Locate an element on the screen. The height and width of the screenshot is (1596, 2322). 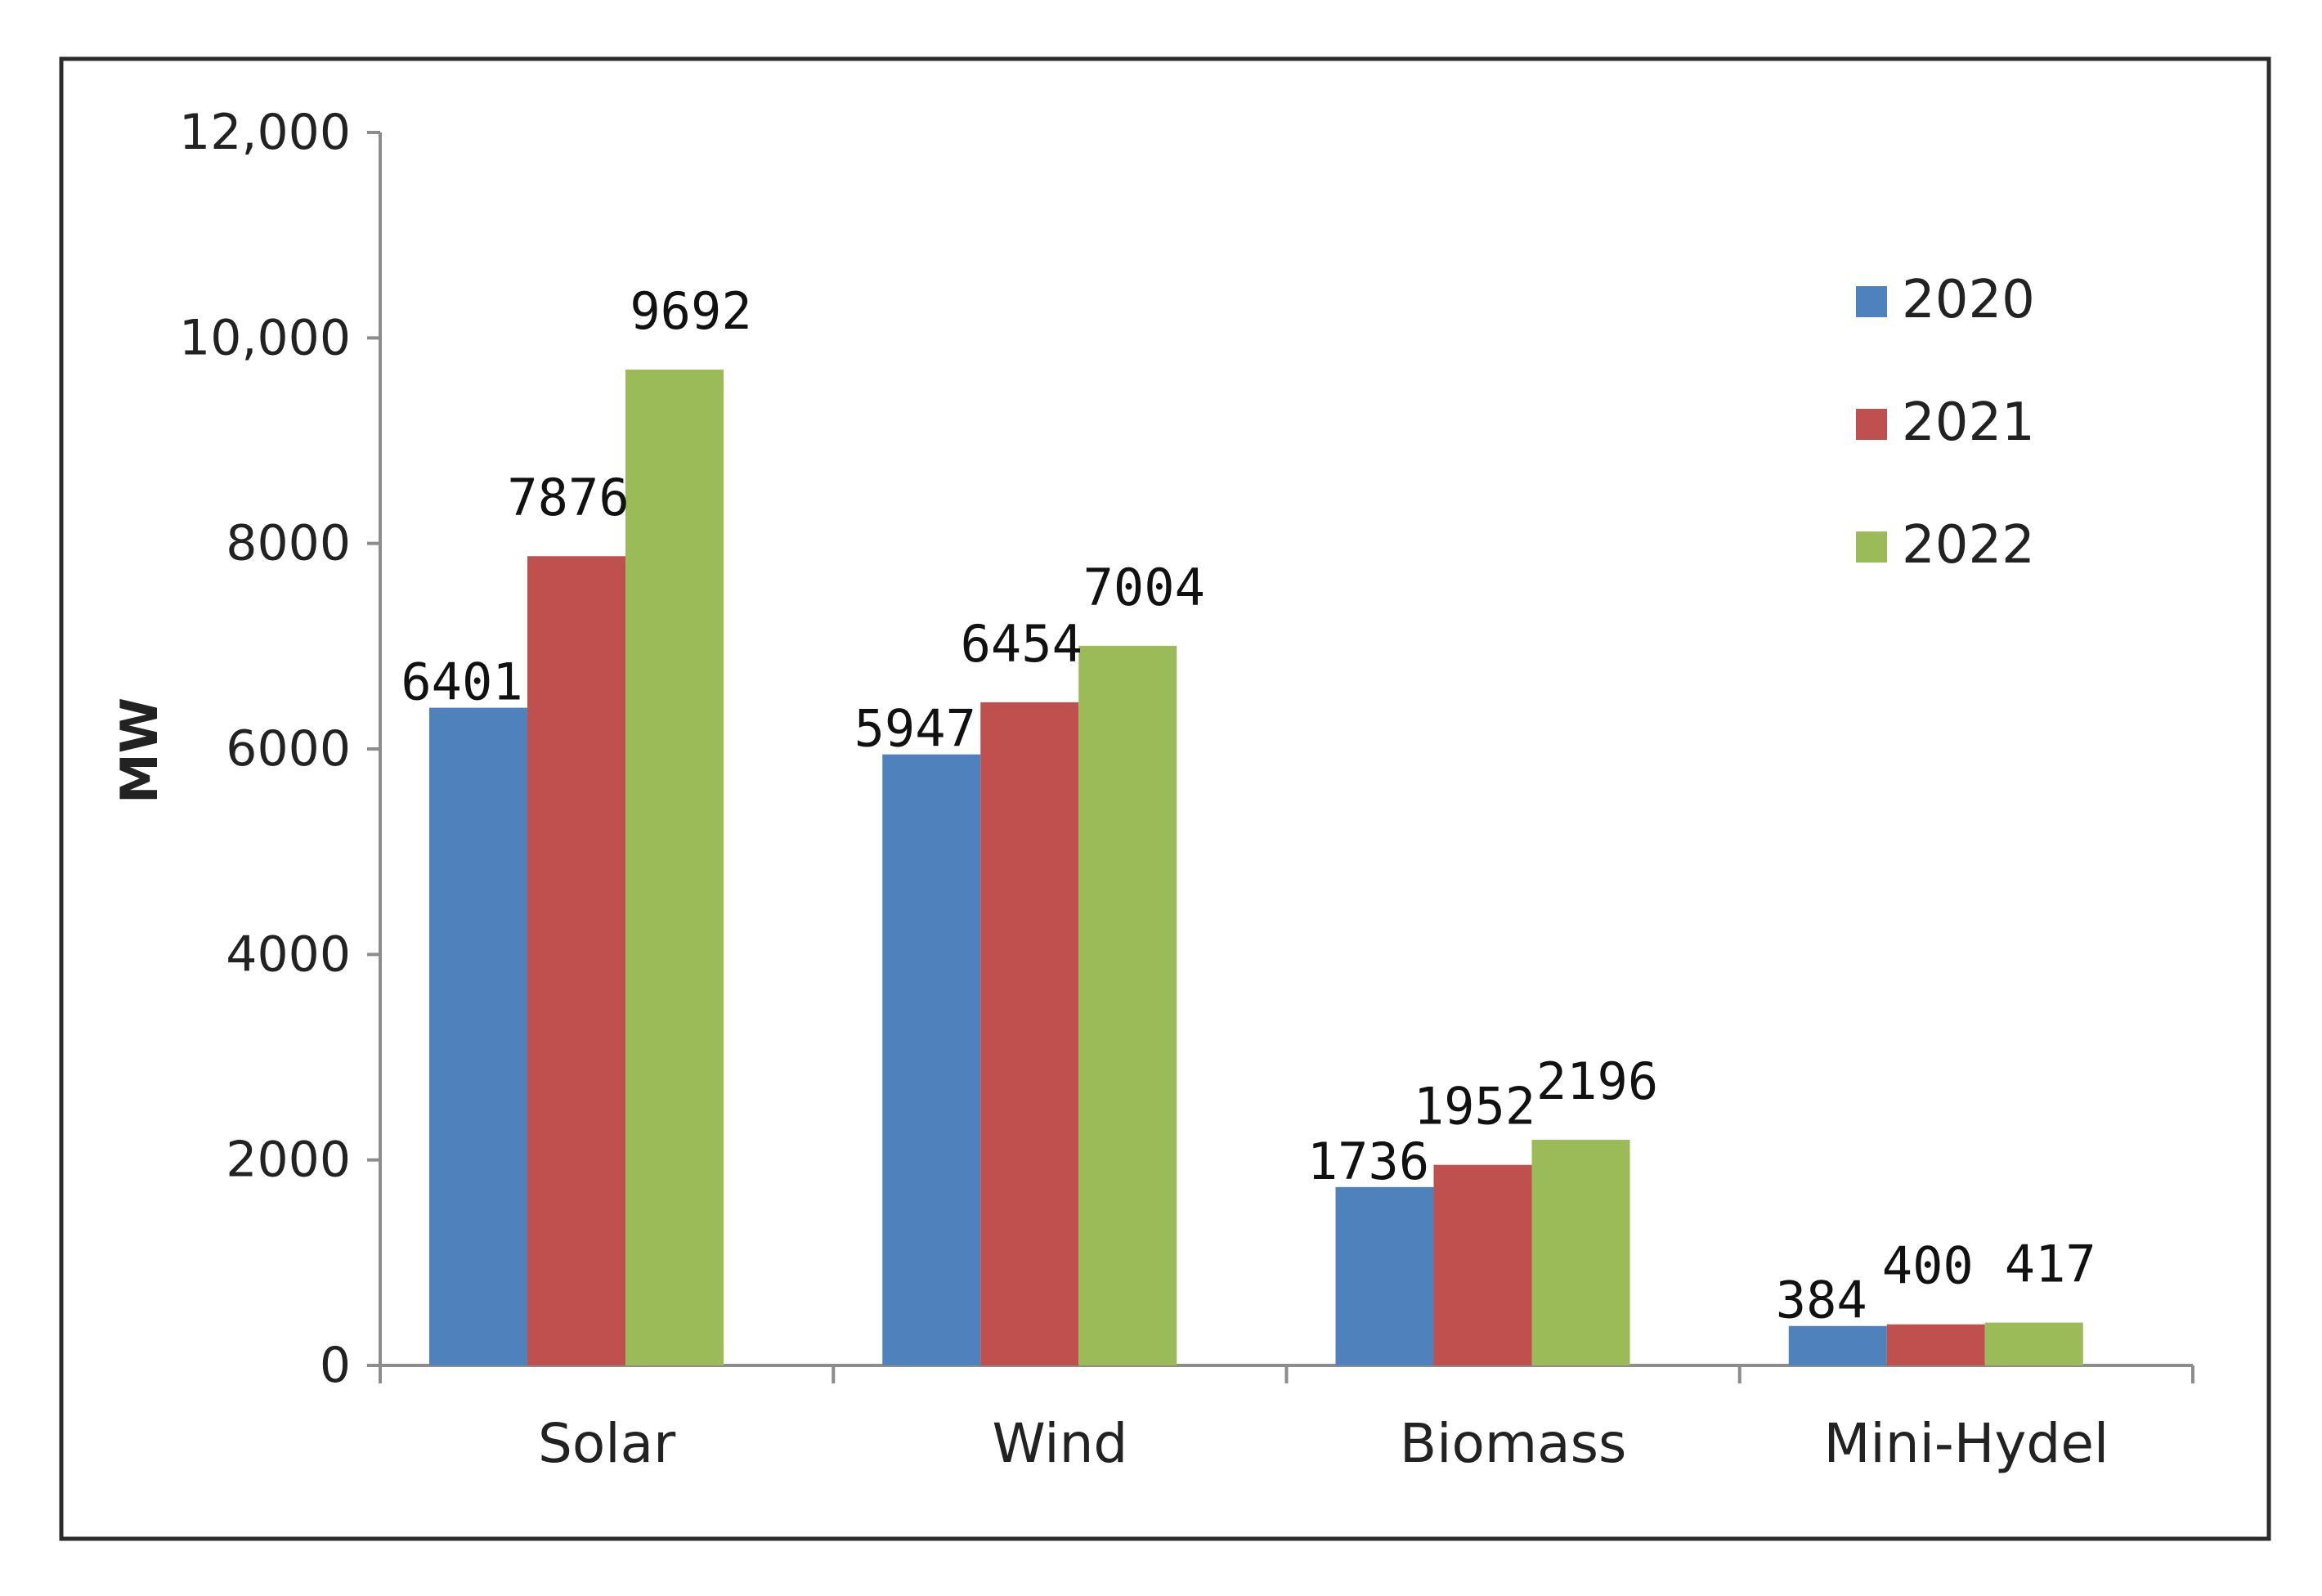
legend-swatch-2020 is located at coordinates (1871, 301).